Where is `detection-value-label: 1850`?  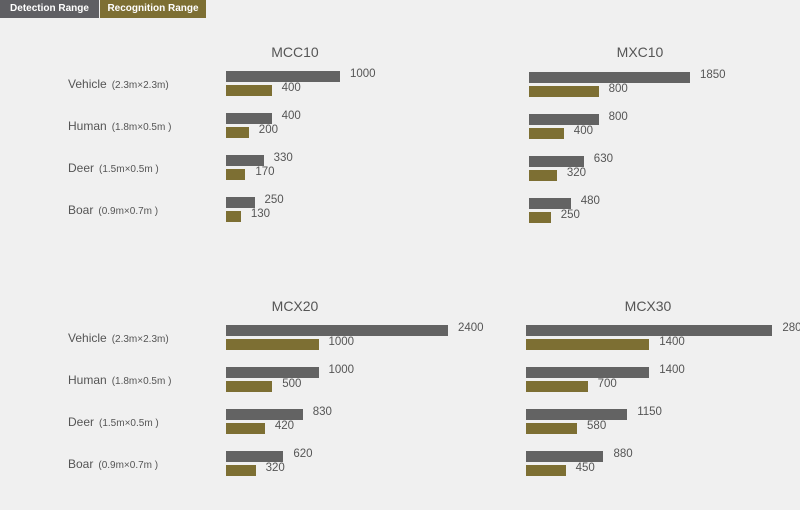
detection-value-label: 1850 is located at coordinates (712, 75).